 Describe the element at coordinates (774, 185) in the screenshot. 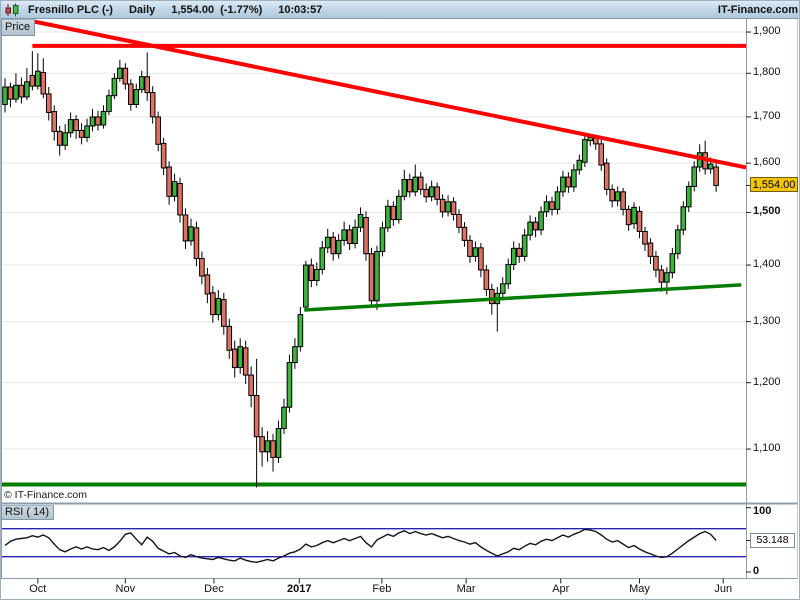

I see `last-price-axis-tag: 1,554.00` at that location.